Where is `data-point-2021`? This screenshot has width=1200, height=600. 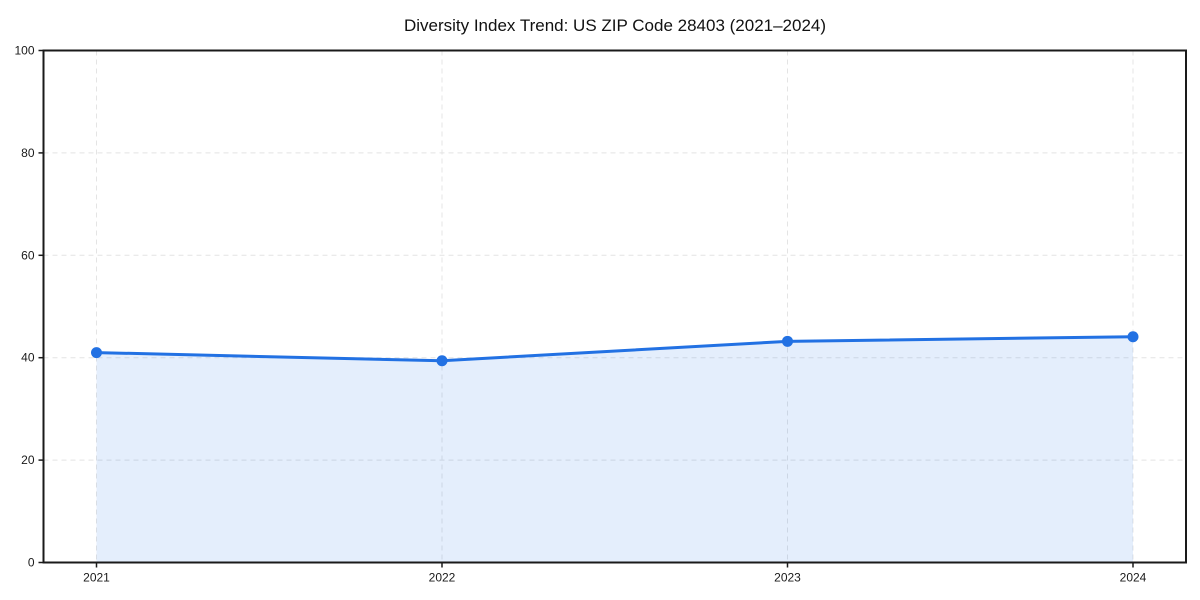 data-point-2021 is located at coordinates (96, 353).